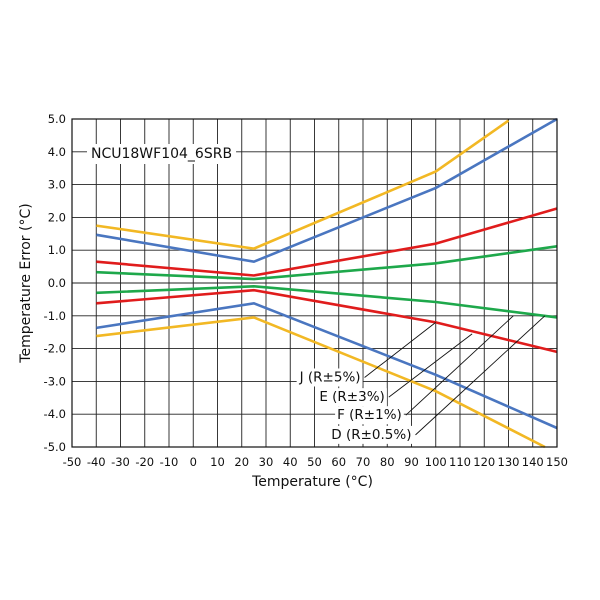 This screenshot has width=600, height=600. I want to click on chart-title-background, so click(162, 154).